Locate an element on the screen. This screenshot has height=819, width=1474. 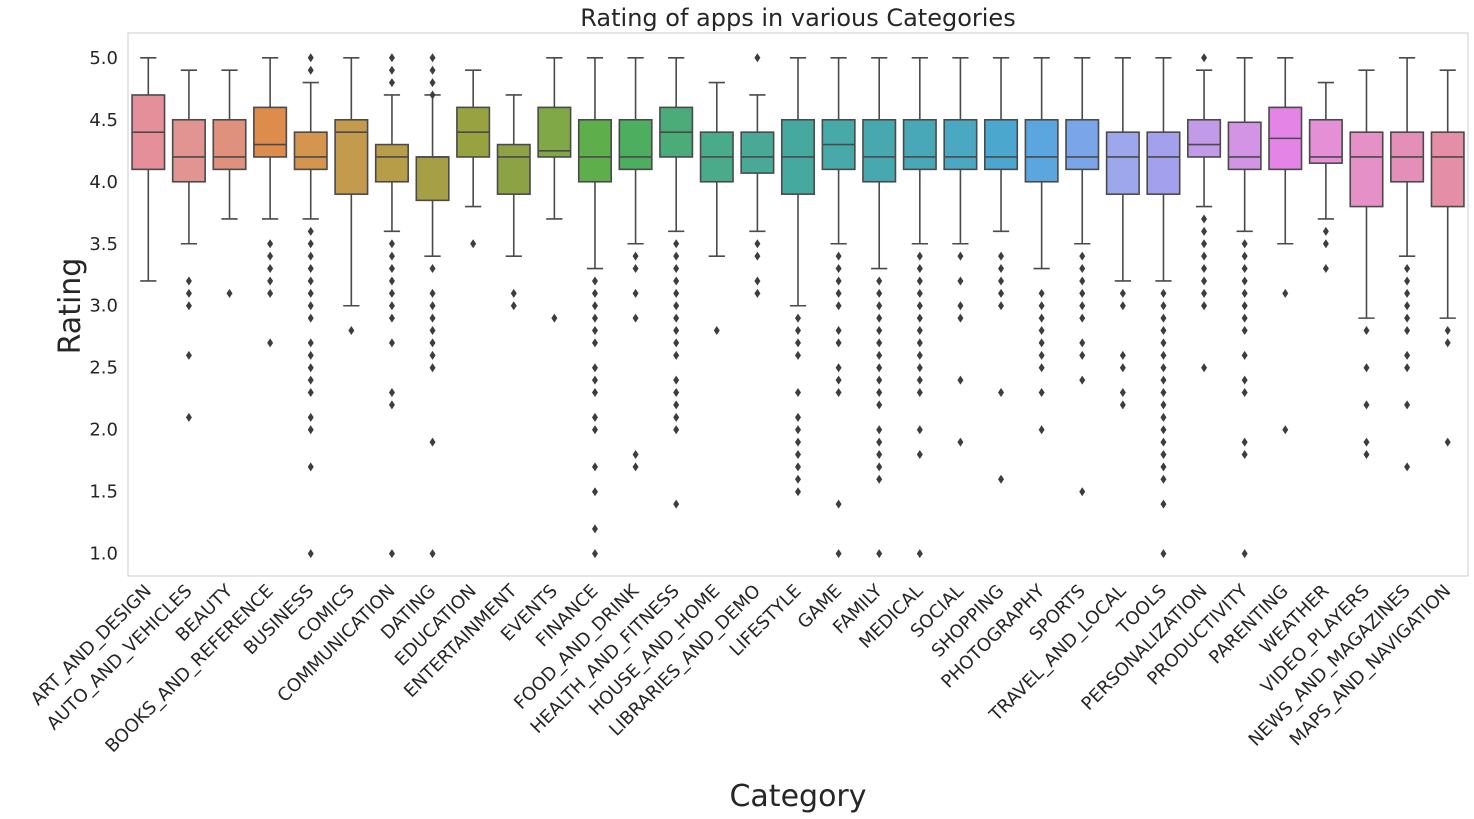
box-shopping is located at coordinates (1001, 270).